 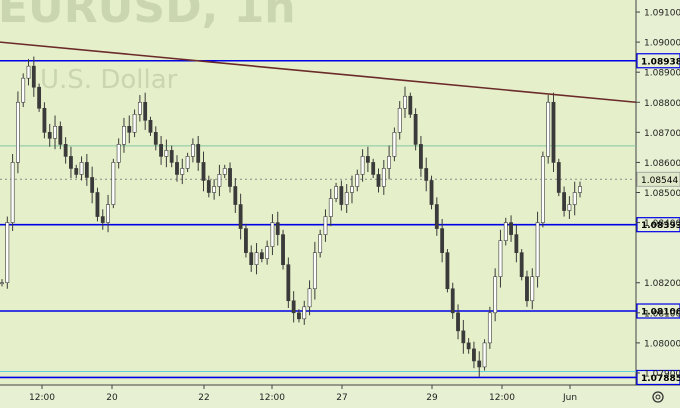 What do you see at coordinates (662, 74) in the screenshot?
I see `price-tick-label: 1.08900` at bounding box center [662, 74].